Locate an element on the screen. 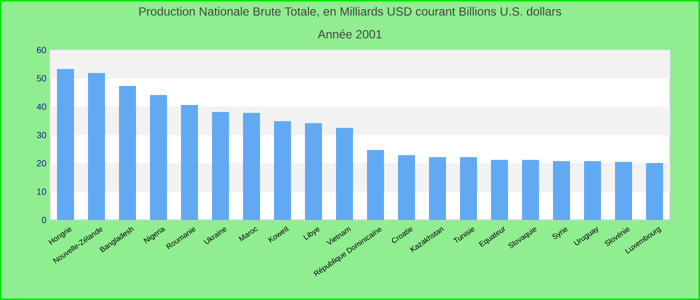 The width and height of the screenshot is (700, 300). y-tick-label: 0 is located at coordinates (44, 220).